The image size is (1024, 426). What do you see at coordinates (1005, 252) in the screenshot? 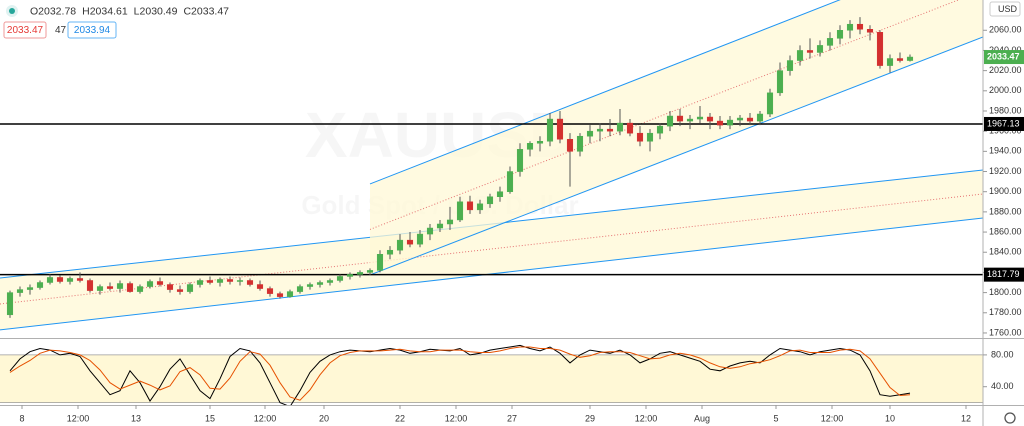
I see `y-tick-label: 1840.00` at bounding box center [1005, 252].